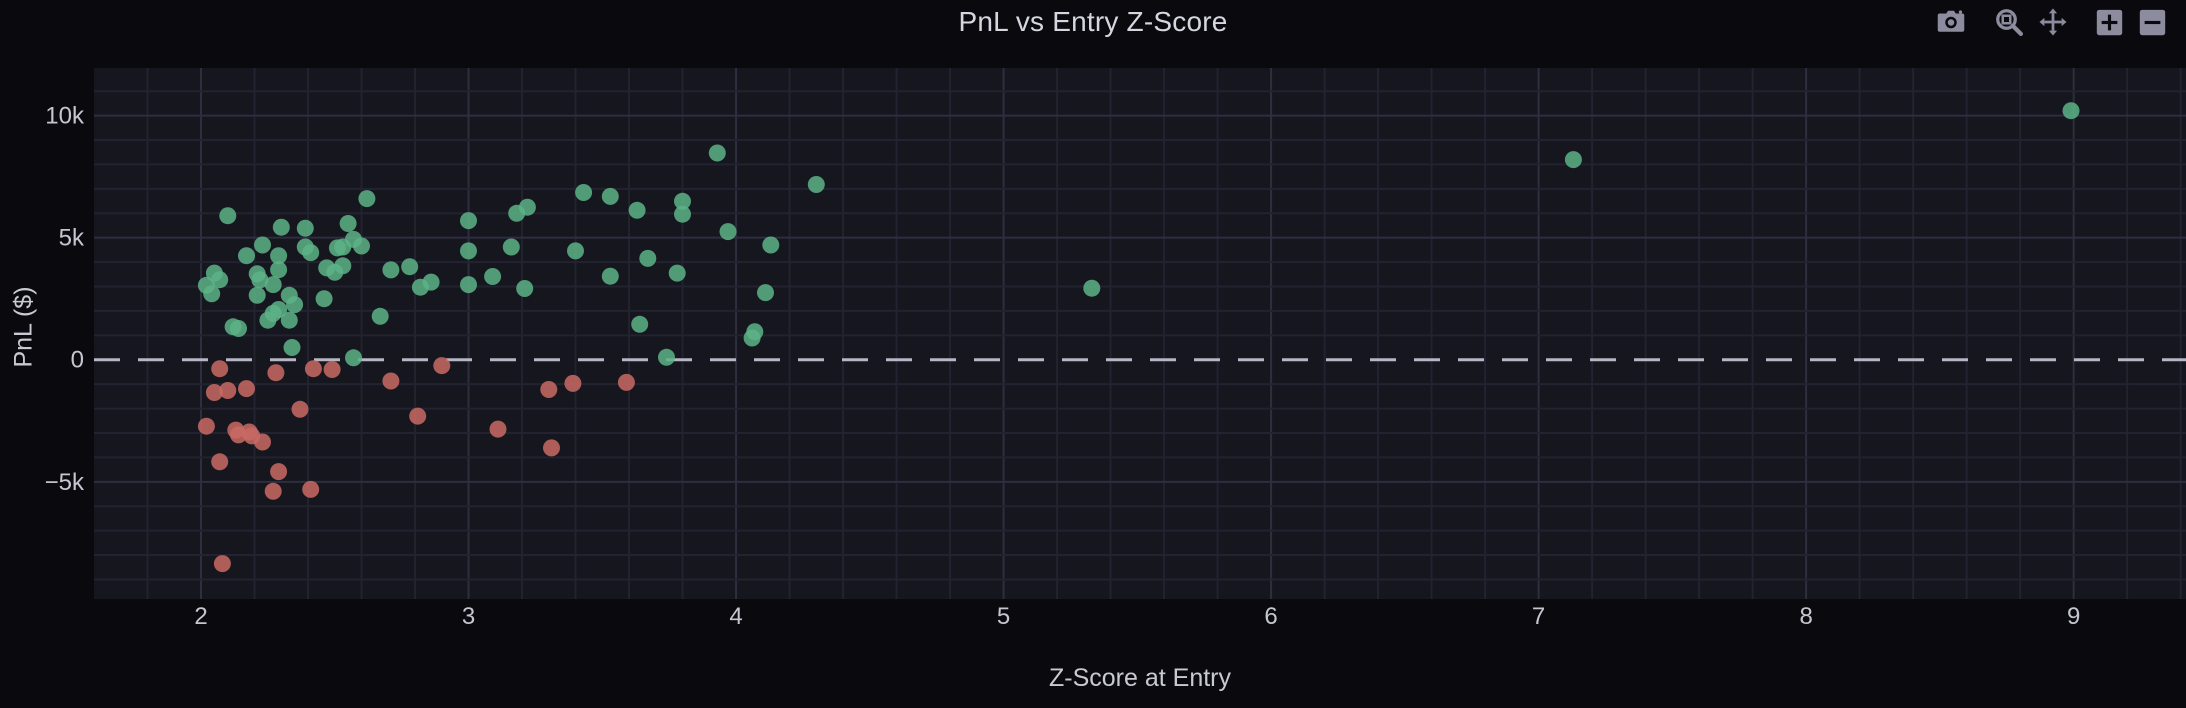 Image resolution: width=2186 pixels, height=708 pixels. Describe the element at coordinates (1805, 616) in the screenshot. I see `x-tick-label: 8` at that location.